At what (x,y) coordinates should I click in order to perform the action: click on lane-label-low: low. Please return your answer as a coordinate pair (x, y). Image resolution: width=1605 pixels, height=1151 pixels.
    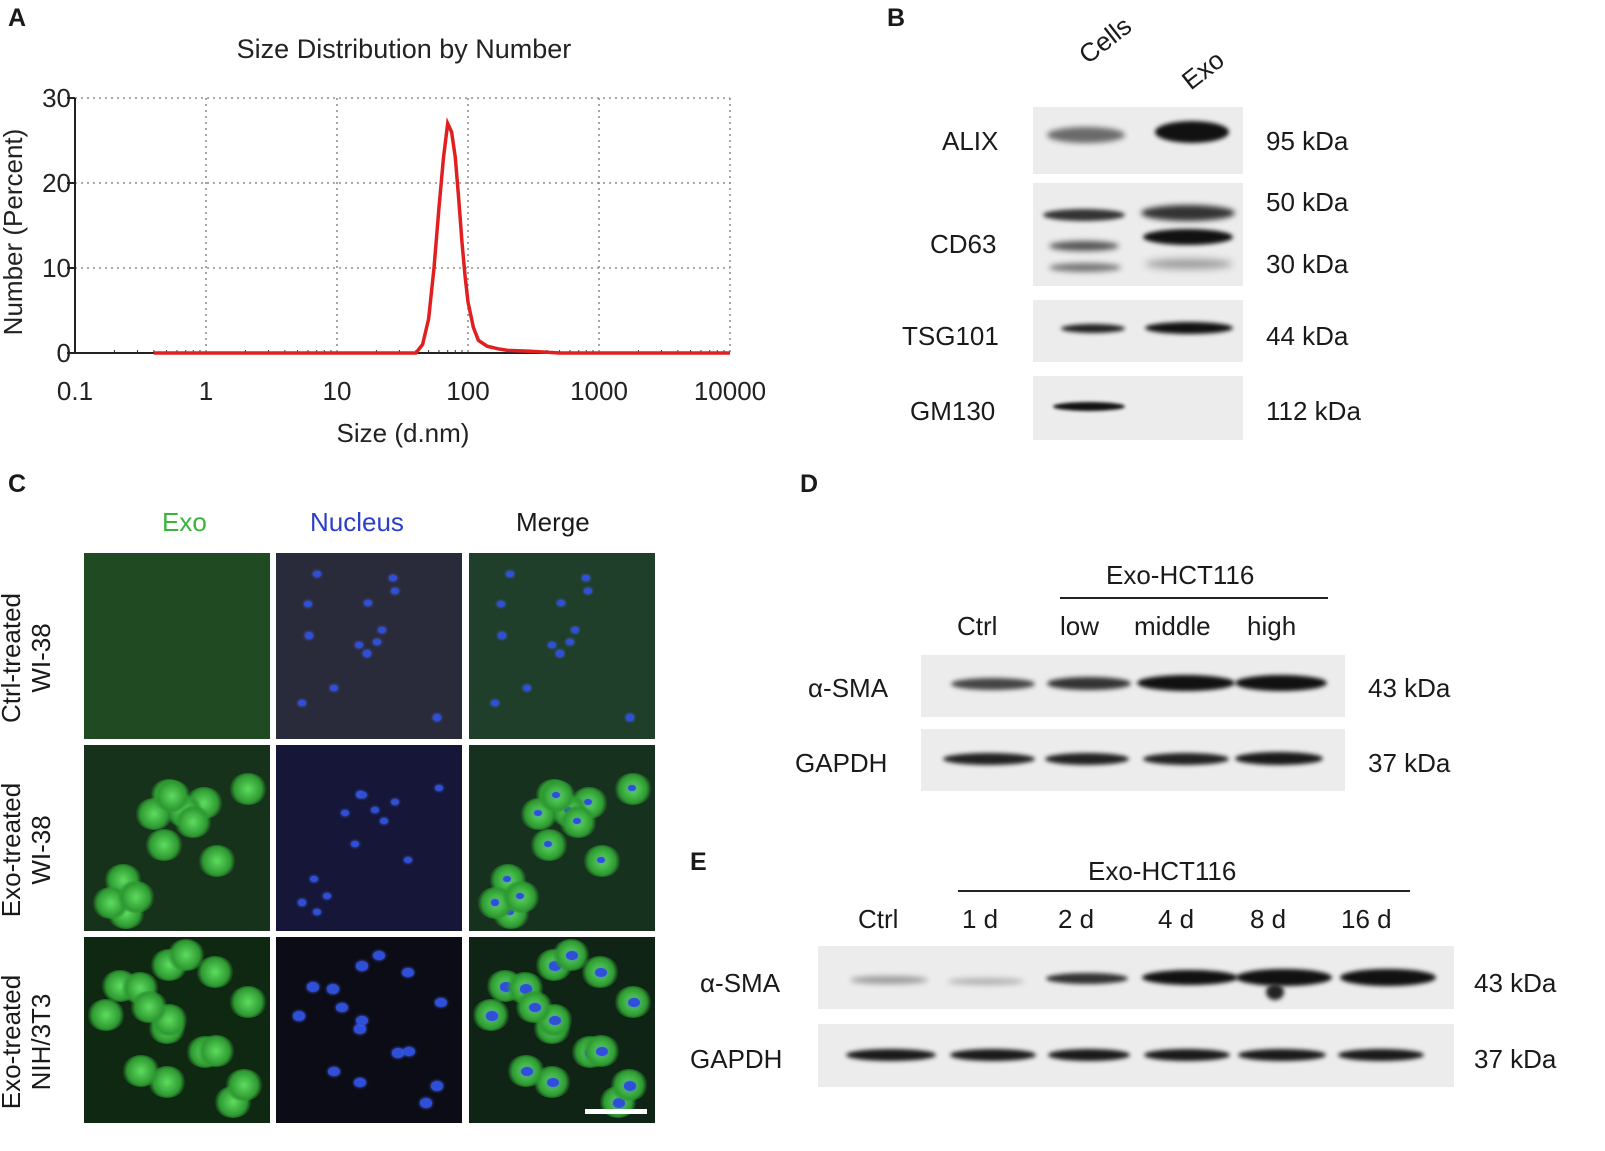
    Looking at the image, I should click on (1080, 626).